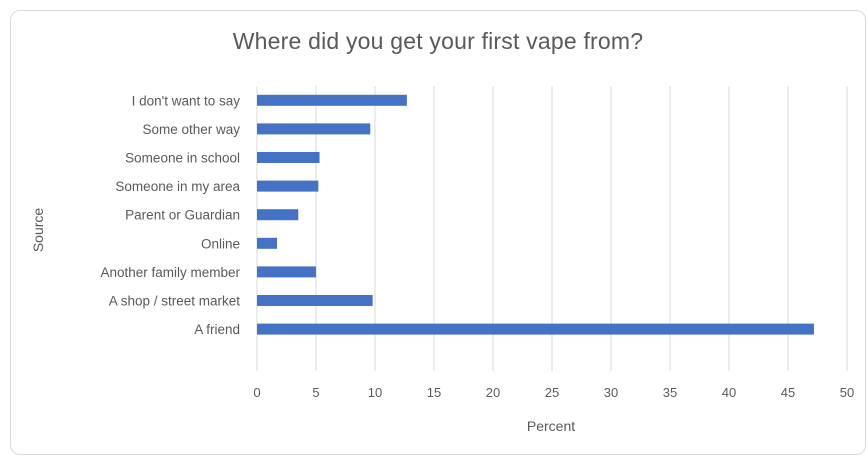 Image resolution: width=868 pixels, height=457 pixels. Describe the element at coordinates (182, 158) in the screenshot. I see `category-label: Someone in school` at that location.